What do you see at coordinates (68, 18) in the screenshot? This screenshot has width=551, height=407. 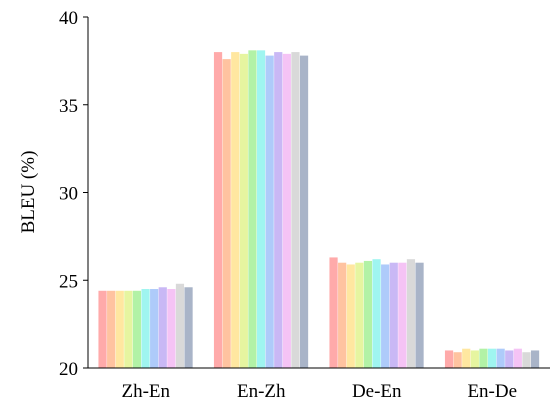 I see `y-tick-label: 40` at bounding box center [68, 18].